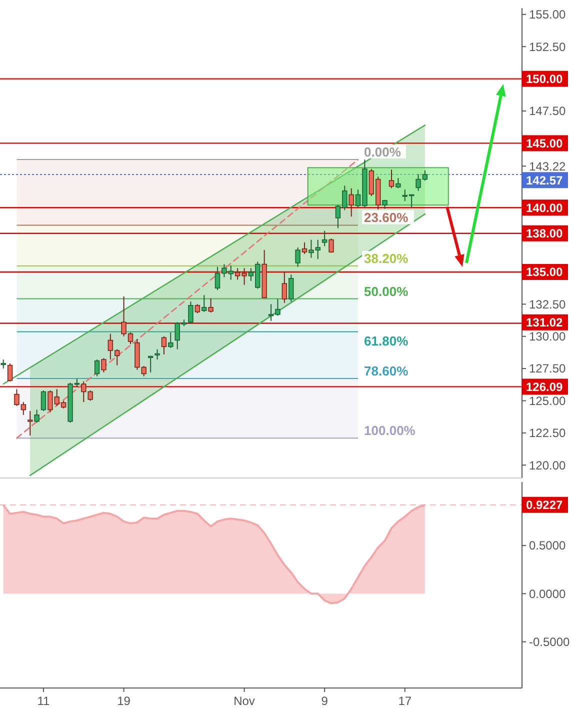 The height and width of the screenshot is (711, 574). Describe the element at coordinates (547, 433) in the screenshot. I see `y-tick-label: 122.50` at that location.